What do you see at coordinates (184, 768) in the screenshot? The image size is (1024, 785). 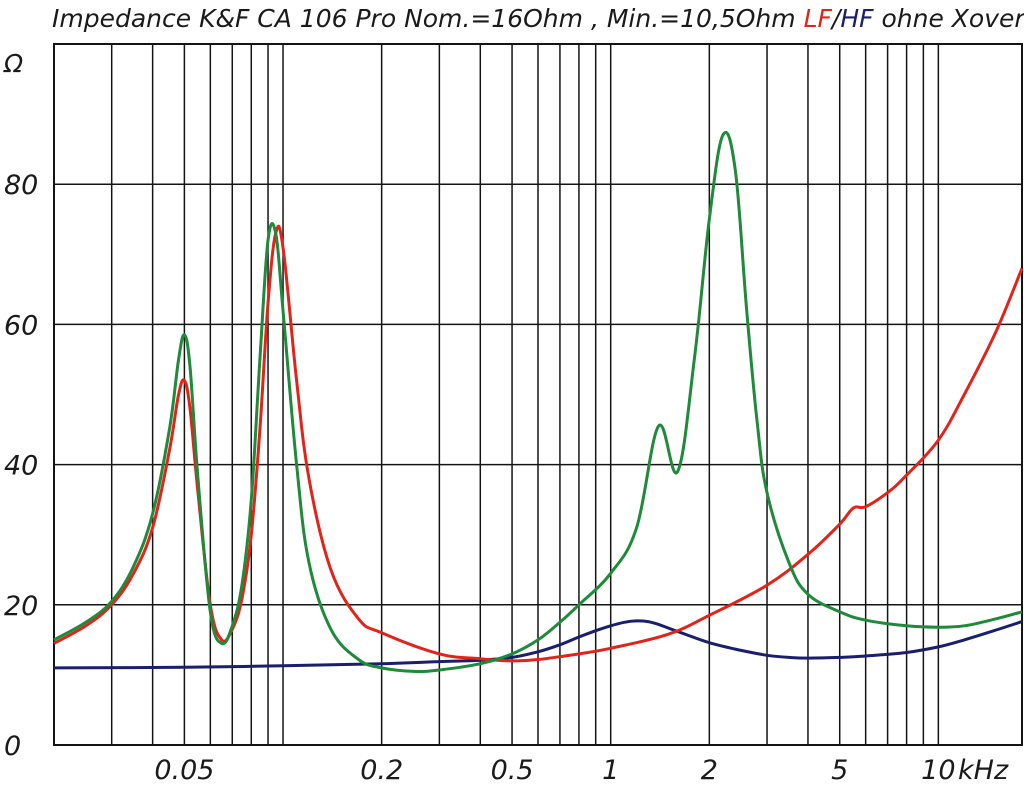 I see `x-tick-label-0: 0.05` at bounding box center [184, 768].